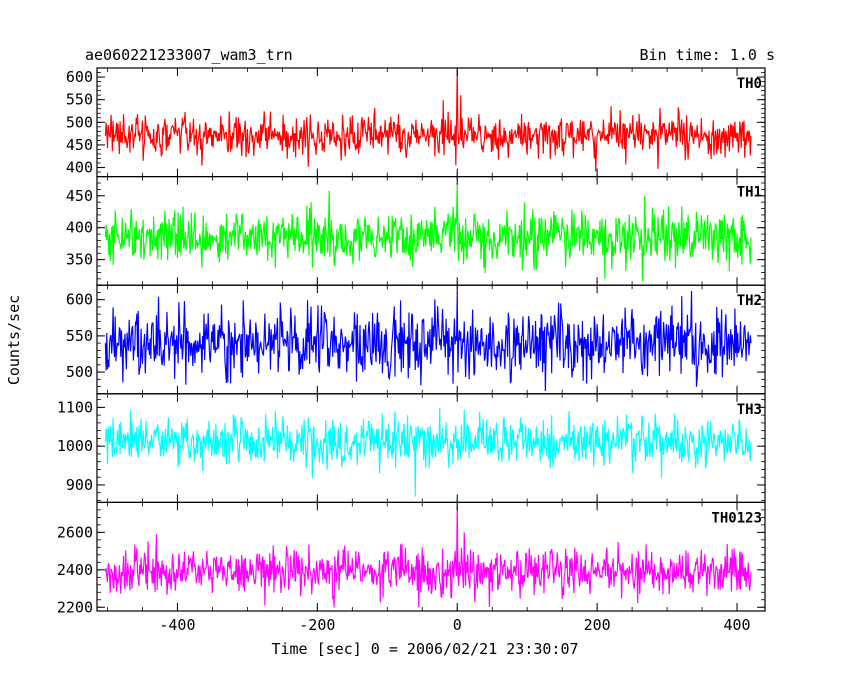 This screenshot has height=685, width=850. What do you see at coordinates (75, 607) in the screenshot?
I see `y-tick-label: 2200` at bounding box center [75, 607].